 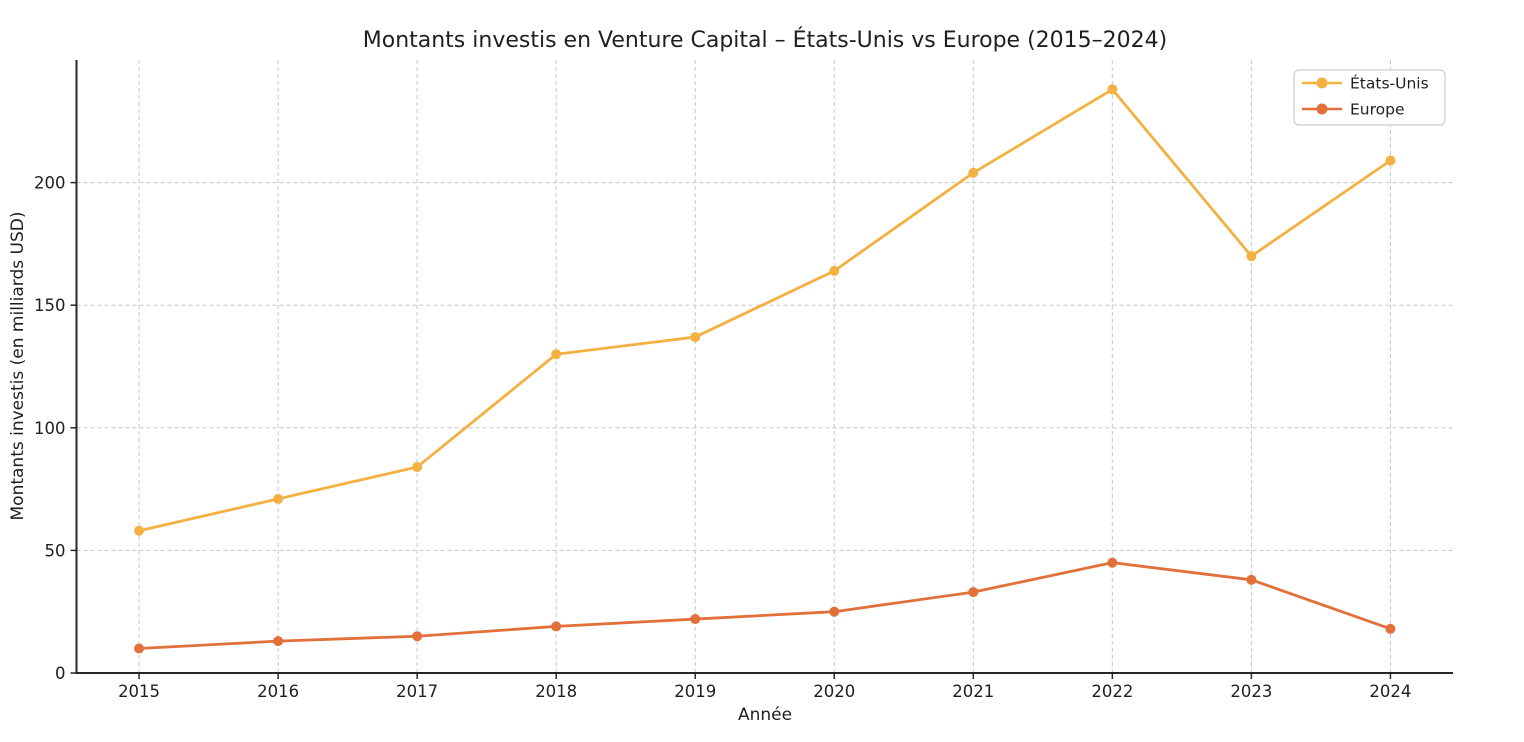 I want to click on legend: États-Unis Europe, so click(x=1369, y=97).